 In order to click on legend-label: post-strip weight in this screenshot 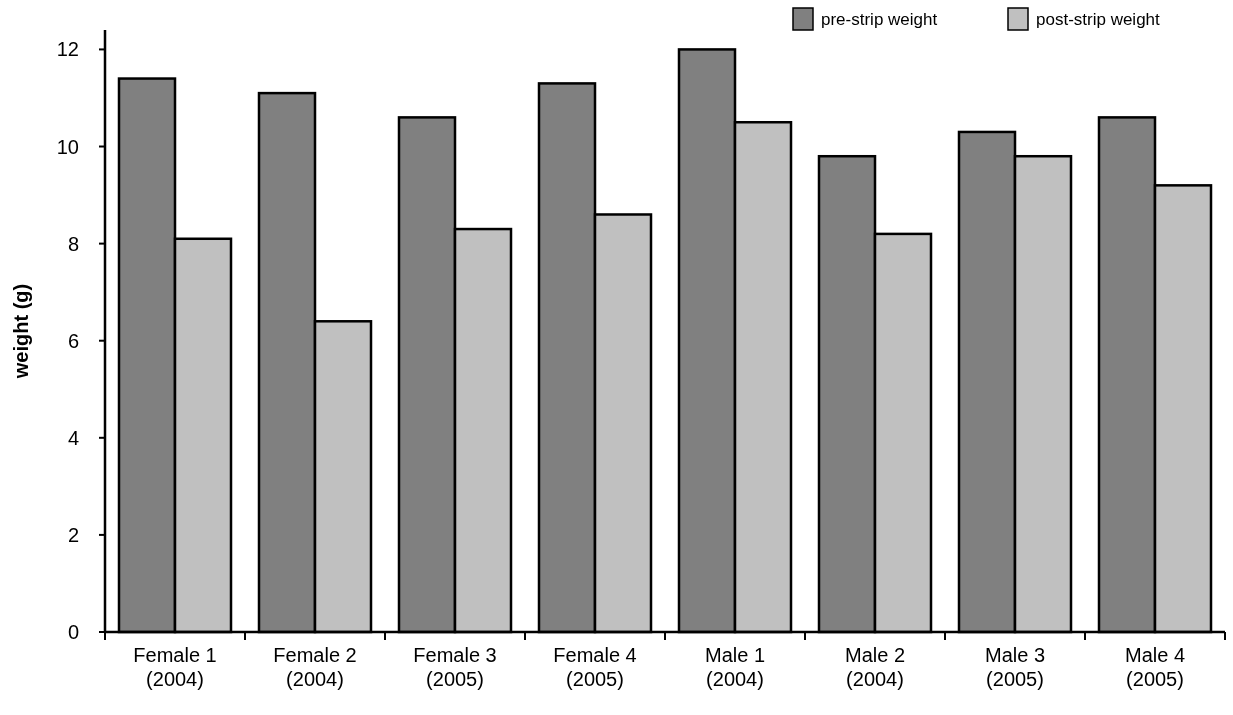, I will do `click(1098, 19)`.